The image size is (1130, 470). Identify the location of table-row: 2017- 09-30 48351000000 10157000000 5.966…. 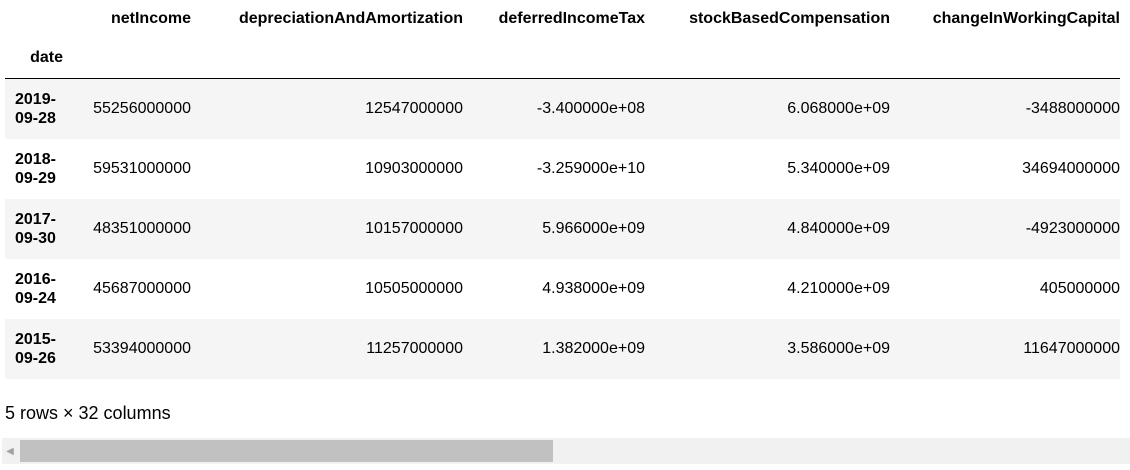
(562, 228).